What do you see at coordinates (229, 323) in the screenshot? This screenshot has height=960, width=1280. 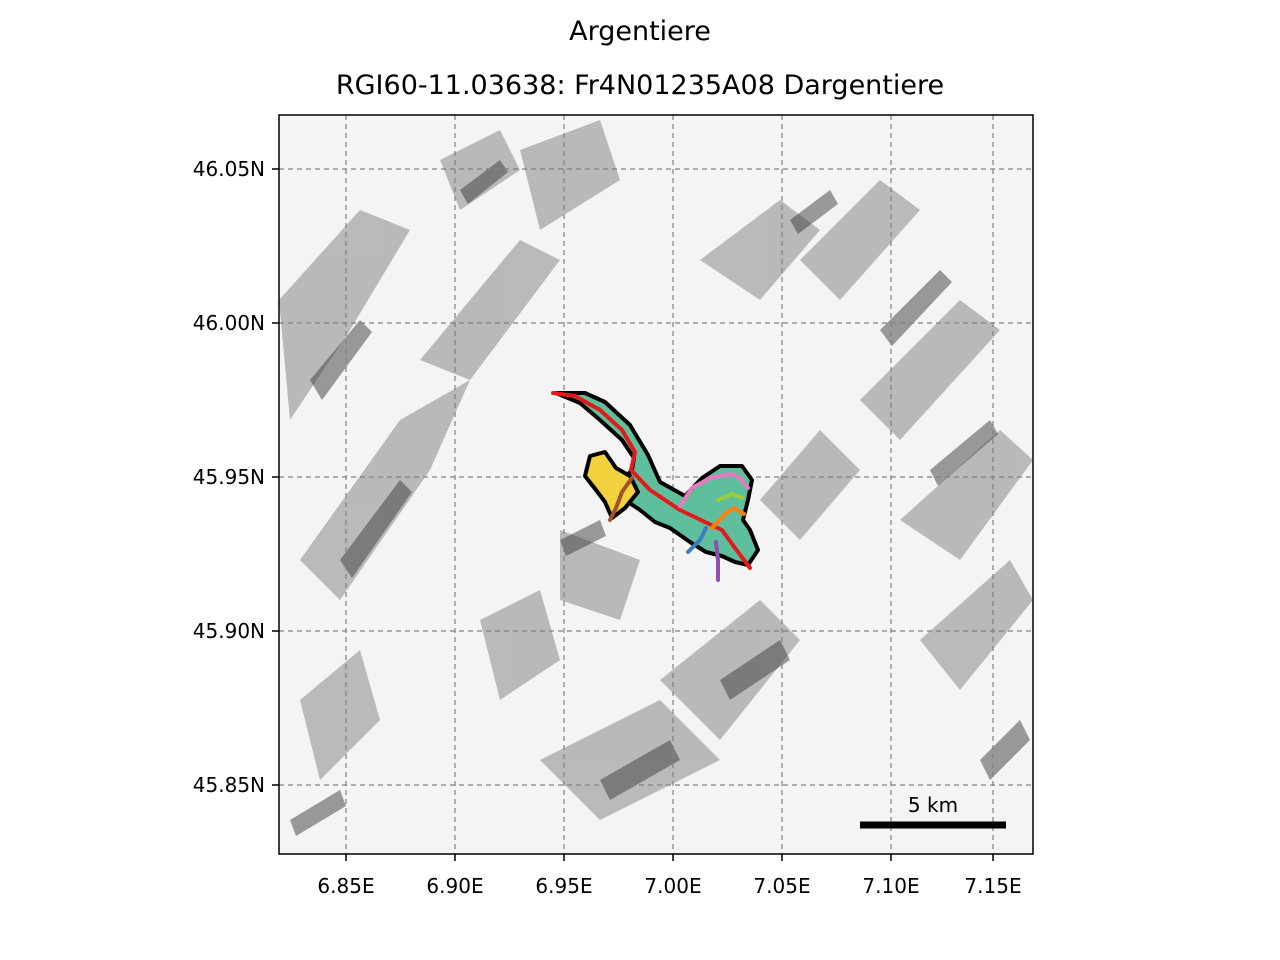 I see `y-tick-label: 46.00N` at bounding box center [229, 323].